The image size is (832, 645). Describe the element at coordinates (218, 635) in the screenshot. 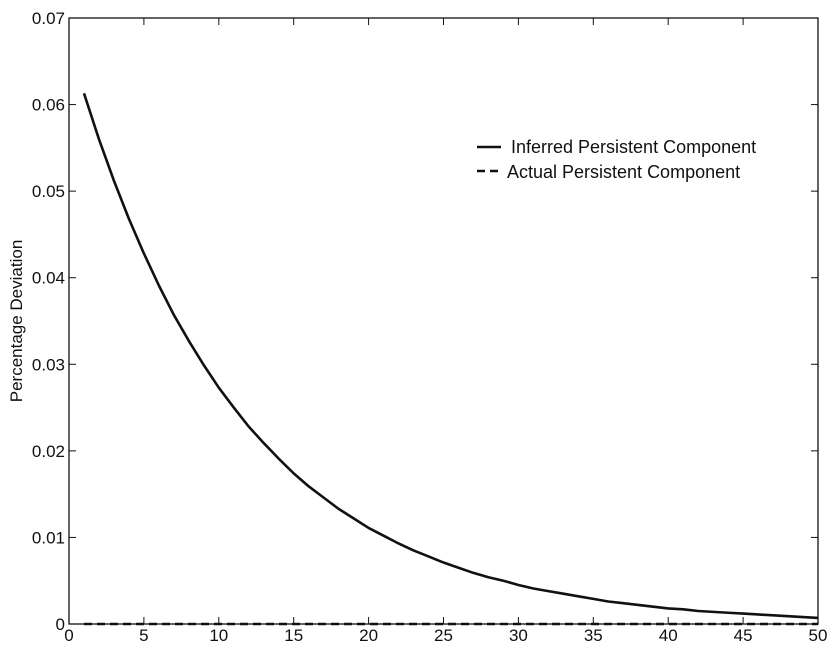

I see `x-tick-label: 10` at that location.